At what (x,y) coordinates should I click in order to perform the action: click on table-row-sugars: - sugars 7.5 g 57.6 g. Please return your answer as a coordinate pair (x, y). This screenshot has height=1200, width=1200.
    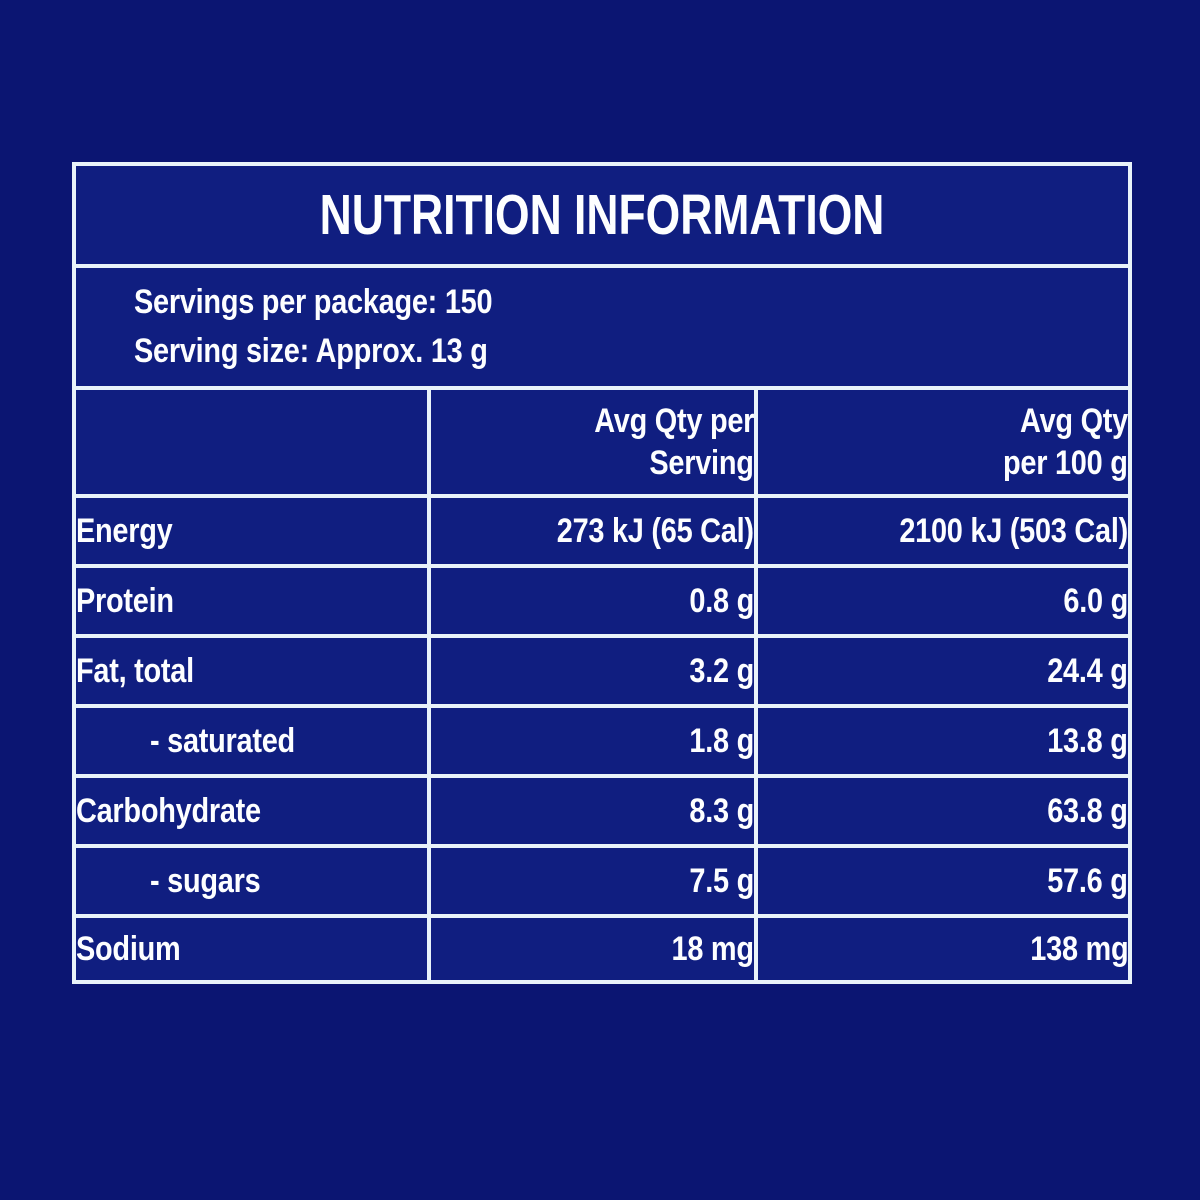
    Looking at the image, I should click on (602, 881).